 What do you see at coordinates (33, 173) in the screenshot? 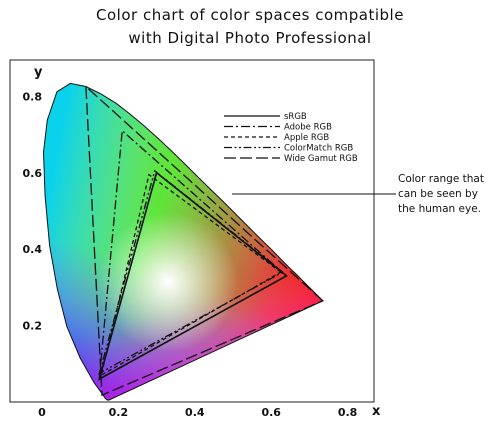
I see `y-tick-label: 0.6` at bounding box center [33, 173].